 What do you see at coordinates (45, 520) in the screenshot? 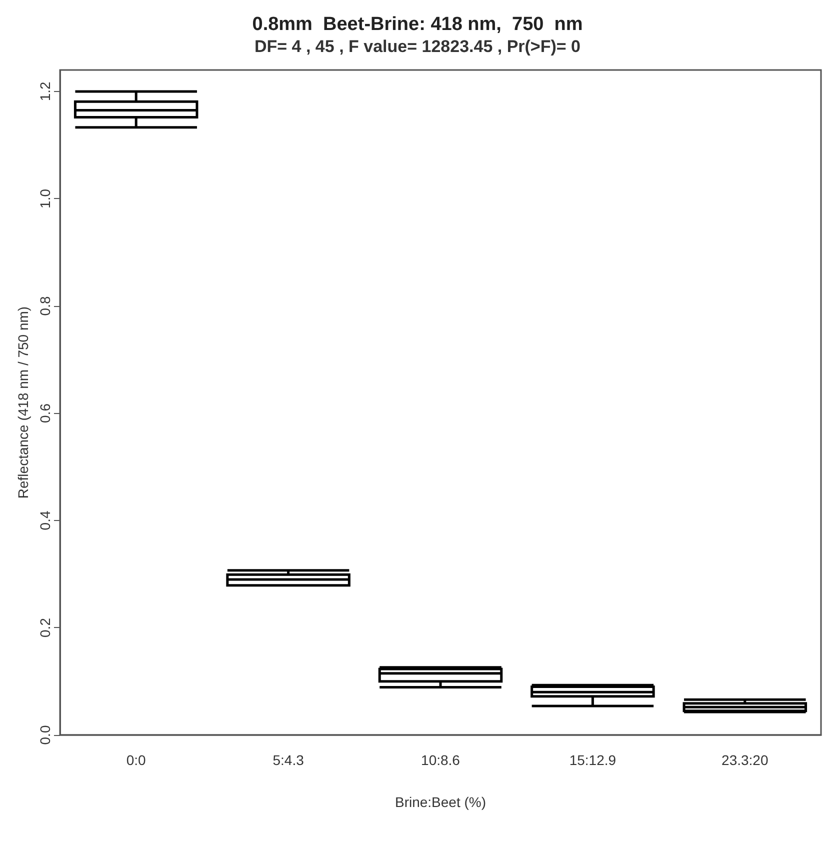
I see `y-tick-label: 0.4` at bounding box center [45, 520].